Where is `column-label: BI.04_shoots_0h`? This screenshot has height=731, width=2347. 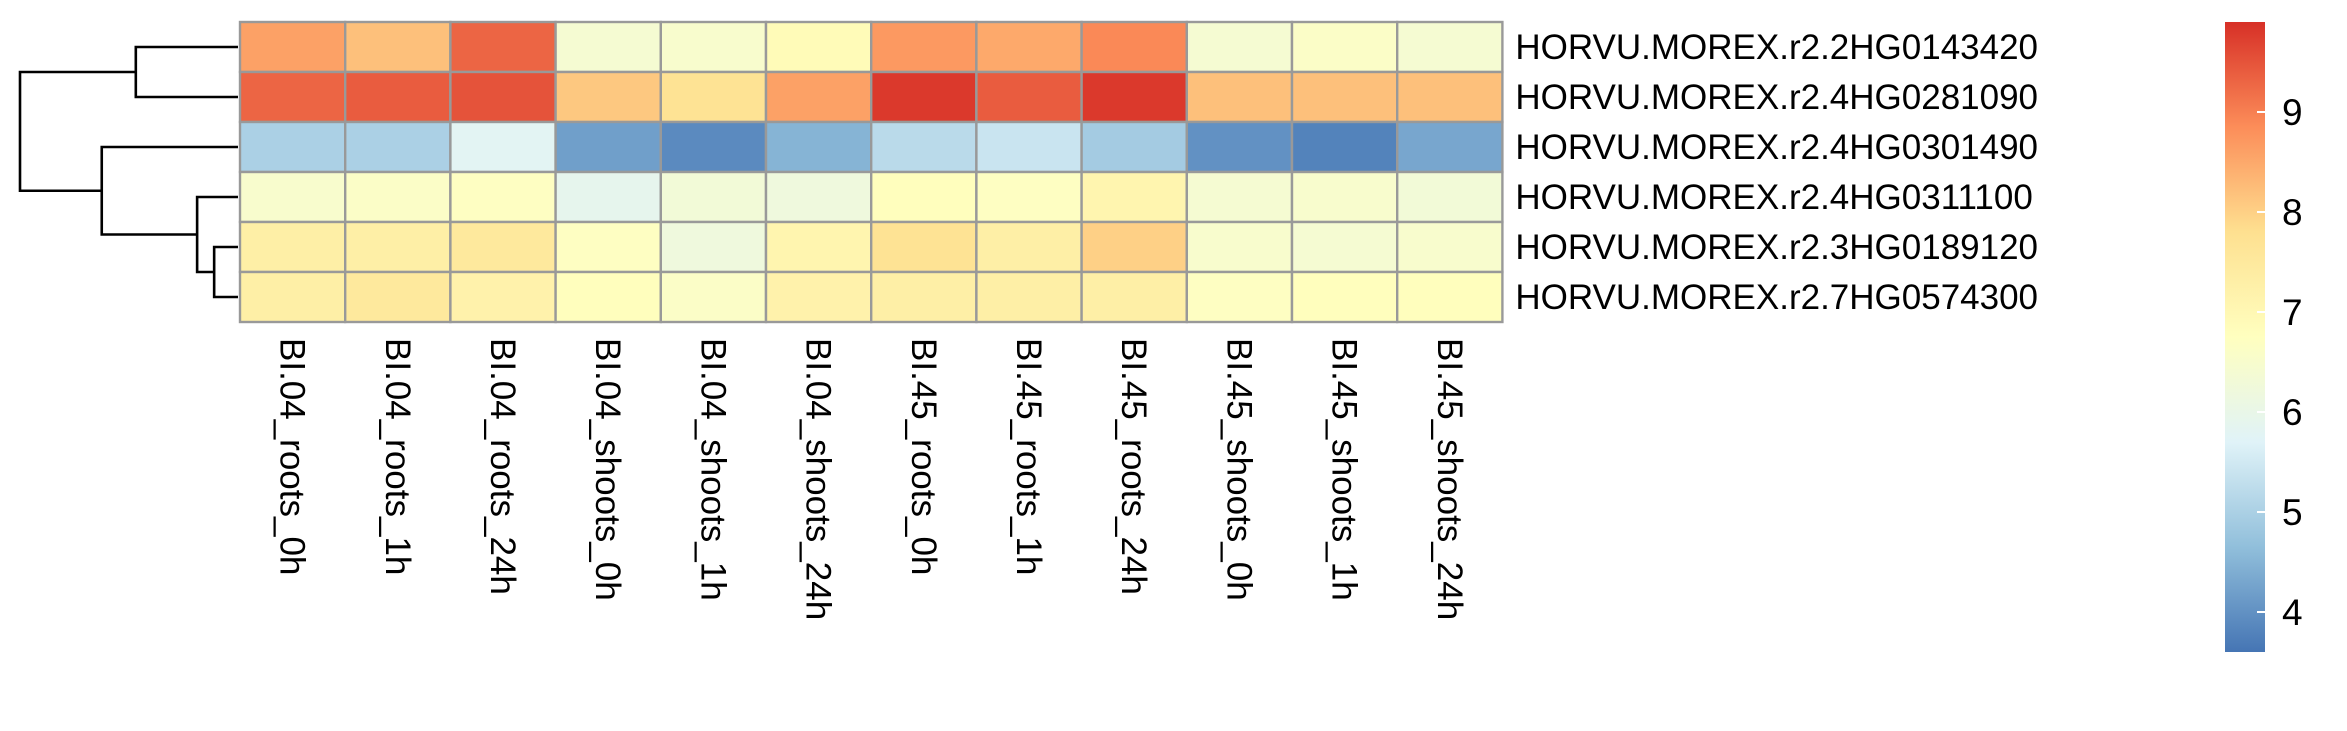 column-label: BI.04_shoots_0h is located at coordinates (607, 469).